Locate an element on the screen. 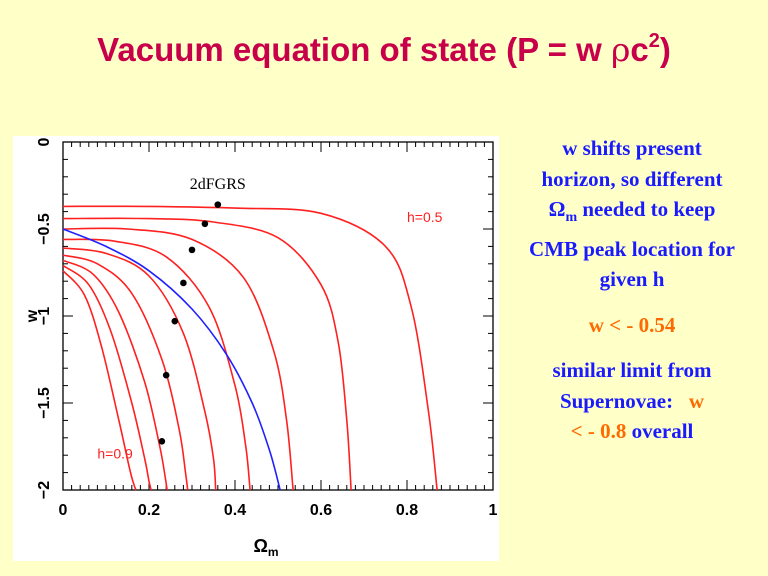 The image size is (768, 576). x-axis-label: Ωm is located at coordinates (265, 547).